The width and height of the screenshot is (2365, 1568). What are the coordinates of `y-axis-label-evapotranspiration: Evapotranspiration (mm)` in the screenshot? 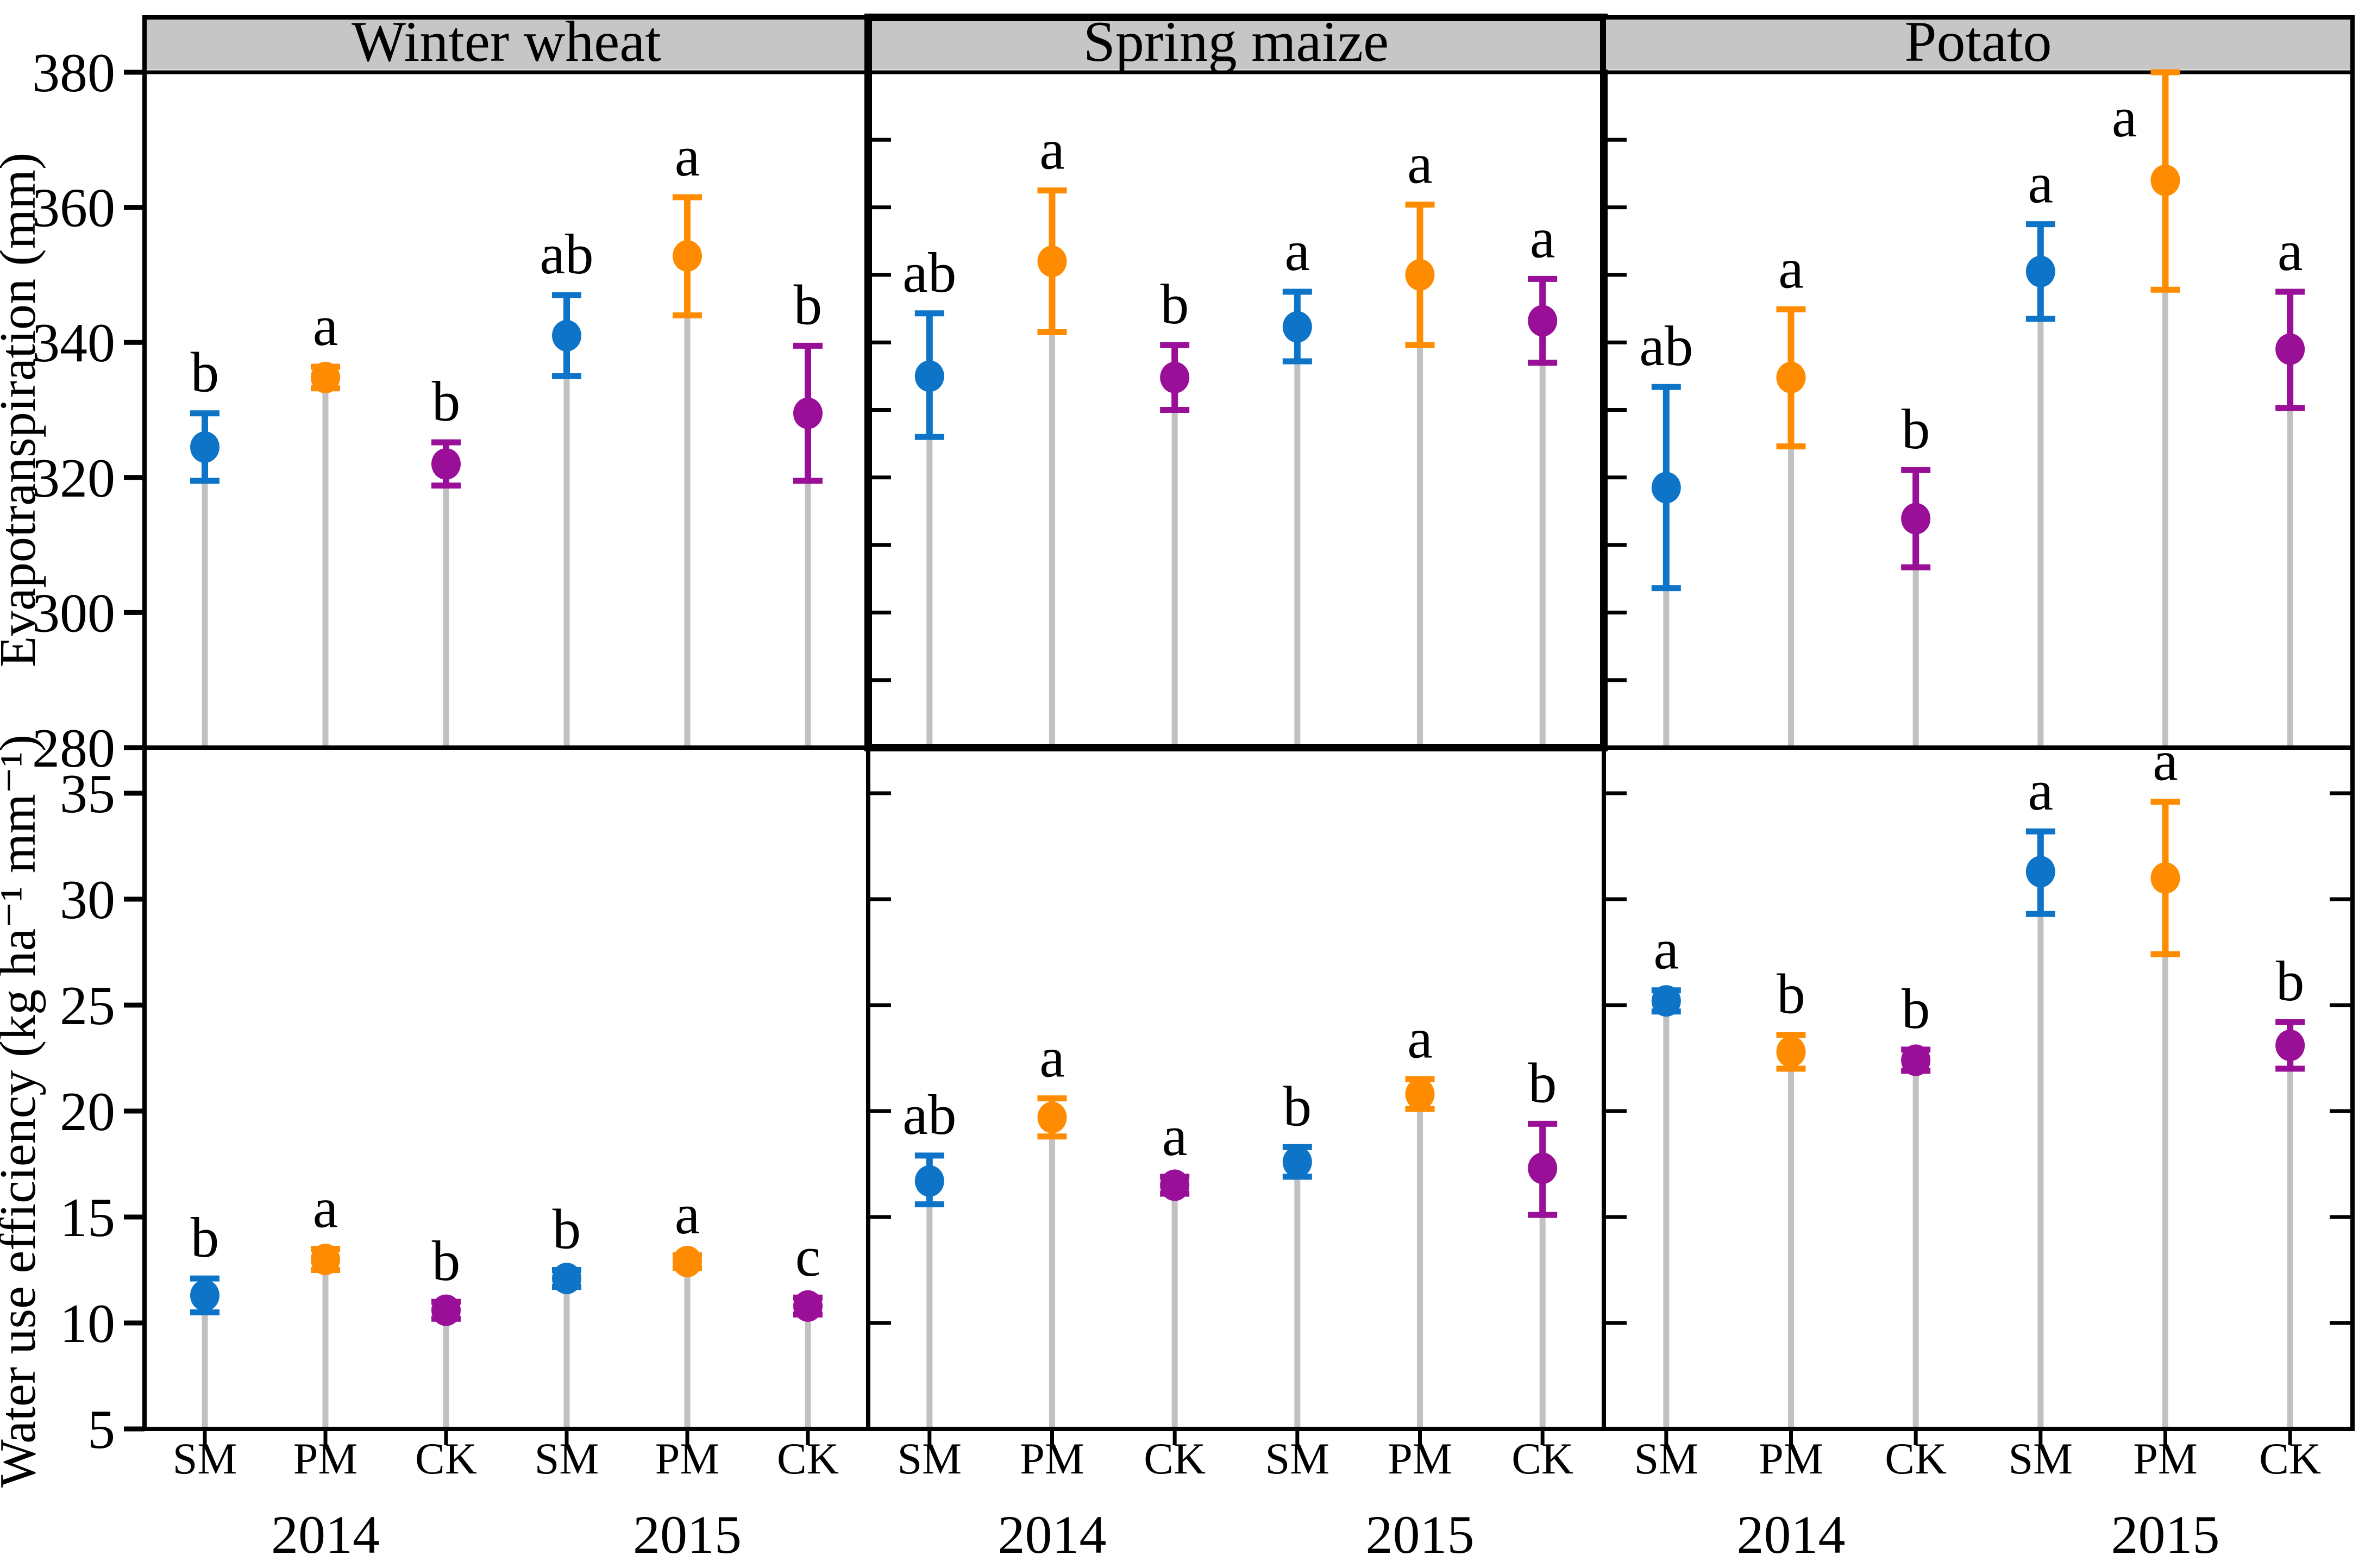 It's located at (23, 410).